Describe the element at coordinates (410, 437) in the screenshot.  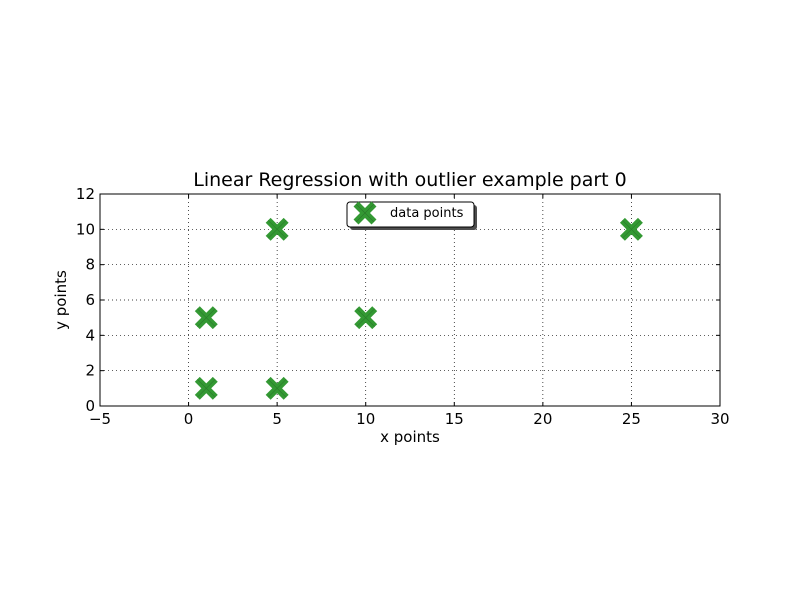
I see `x-axis-label: x points` at that location.